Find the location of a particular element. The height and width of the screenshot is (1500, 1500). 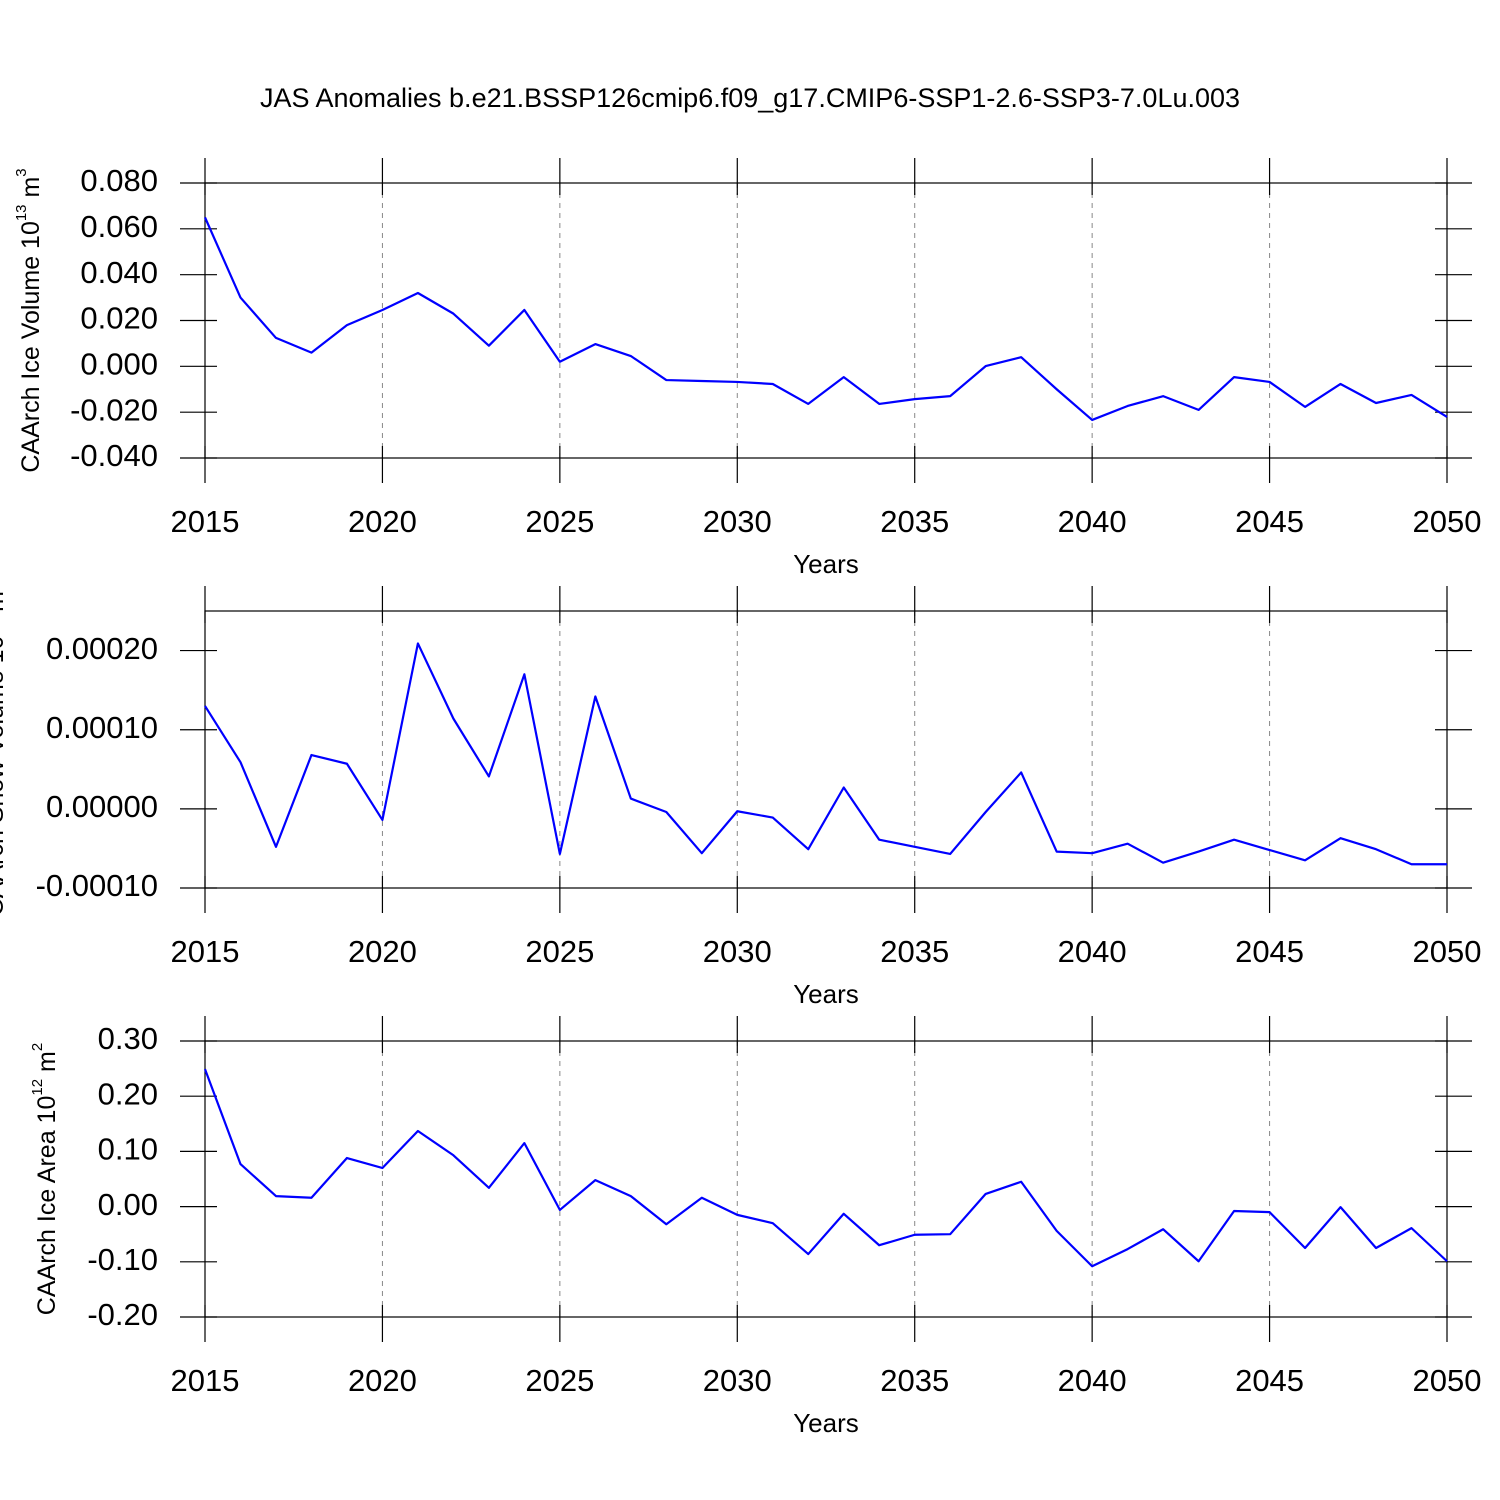

y-tick-label: 0.00020 is located at coordinates (102, 648).